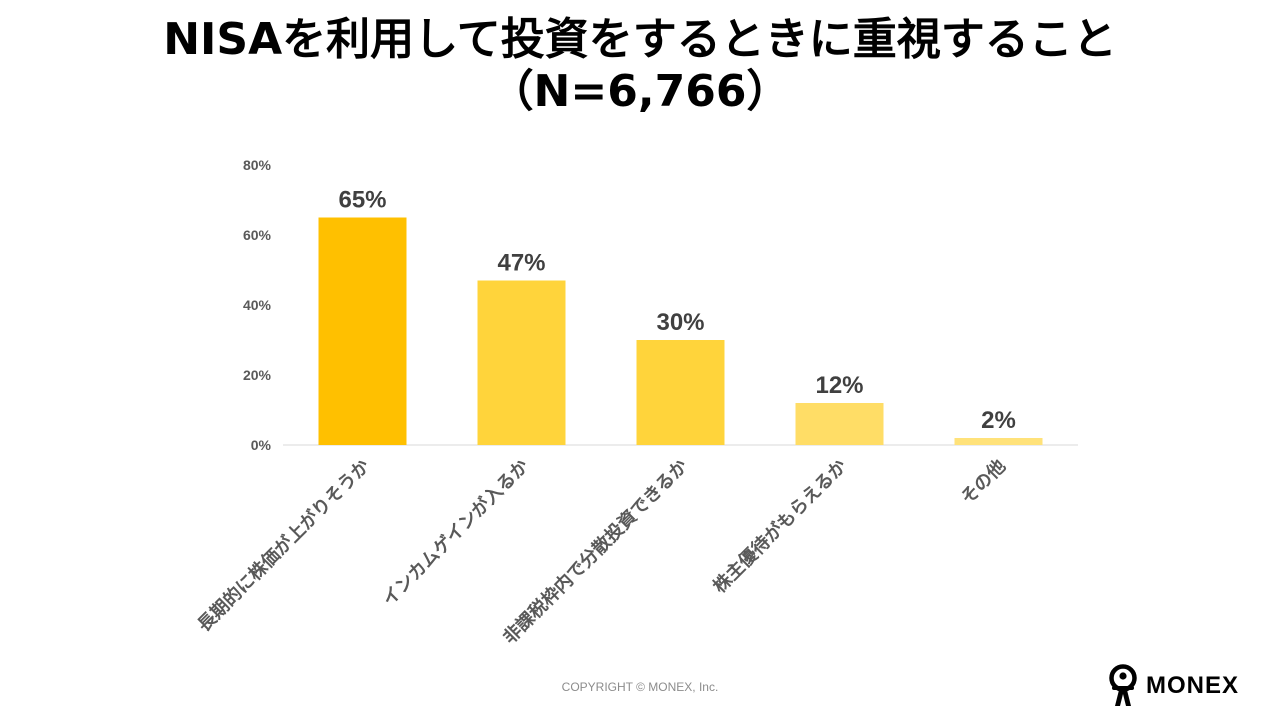 The width and height of the screenshot is (1280, 720). What do you see at coordinates (680, 322) in the screenshot?
I see `data-label: 30%` at bounding box center [680, 322].